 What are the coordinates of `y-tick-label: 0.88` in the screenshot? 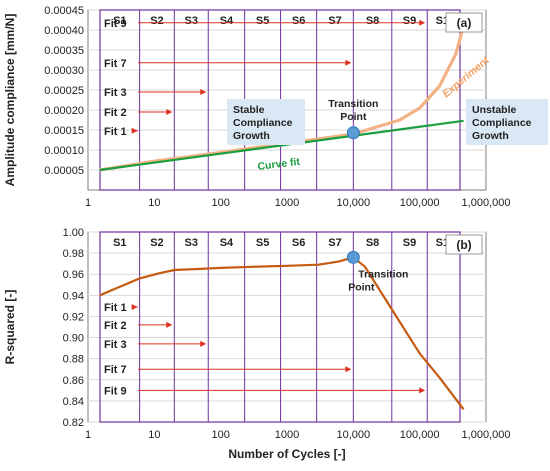 It's located at (73, 360).